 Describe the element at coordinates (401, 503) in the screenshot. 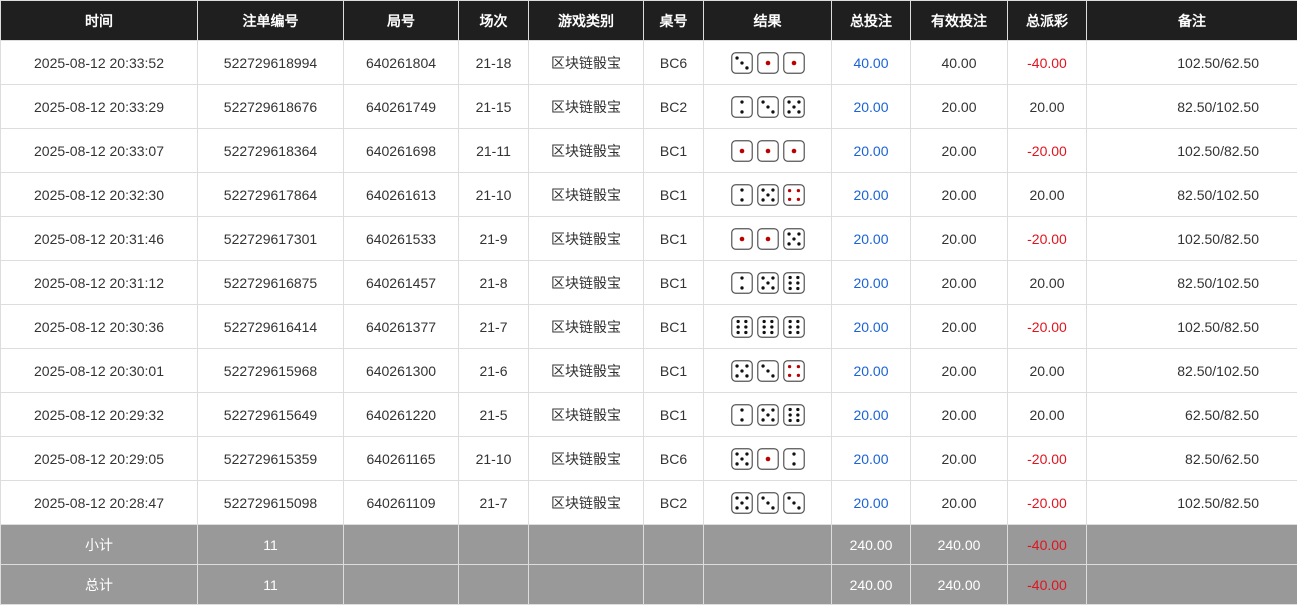

I see `cell-round-id: 640261109` at that location.